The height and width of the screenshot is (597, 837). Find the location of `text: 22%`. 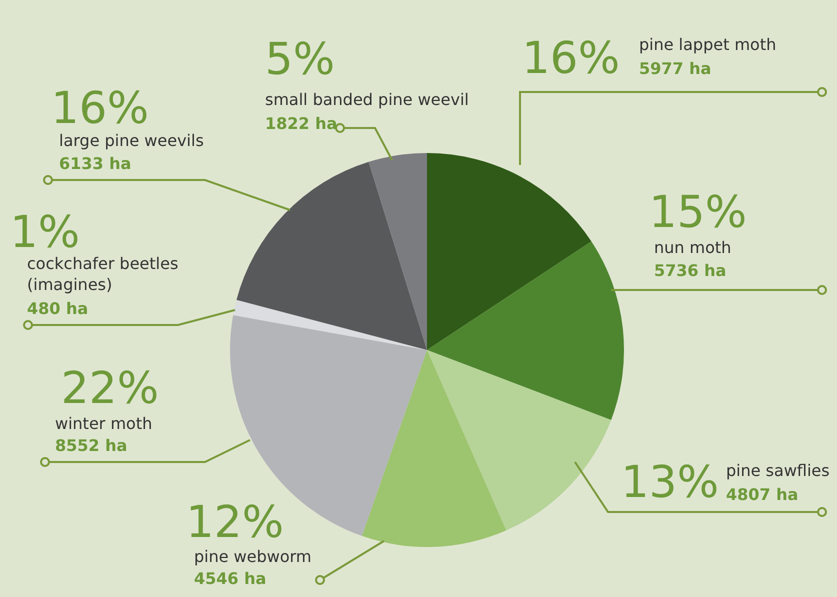

text: 22% is located at coordinates (110, 388).